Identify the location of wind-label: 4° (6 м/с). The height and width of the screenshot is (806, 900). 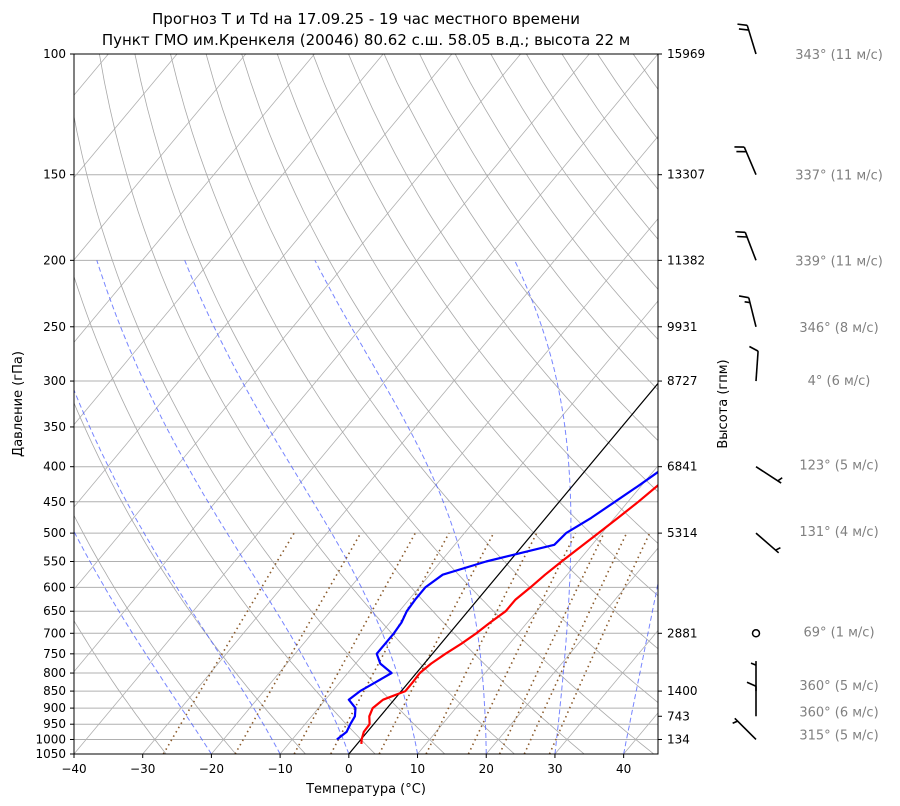
(839, 381).